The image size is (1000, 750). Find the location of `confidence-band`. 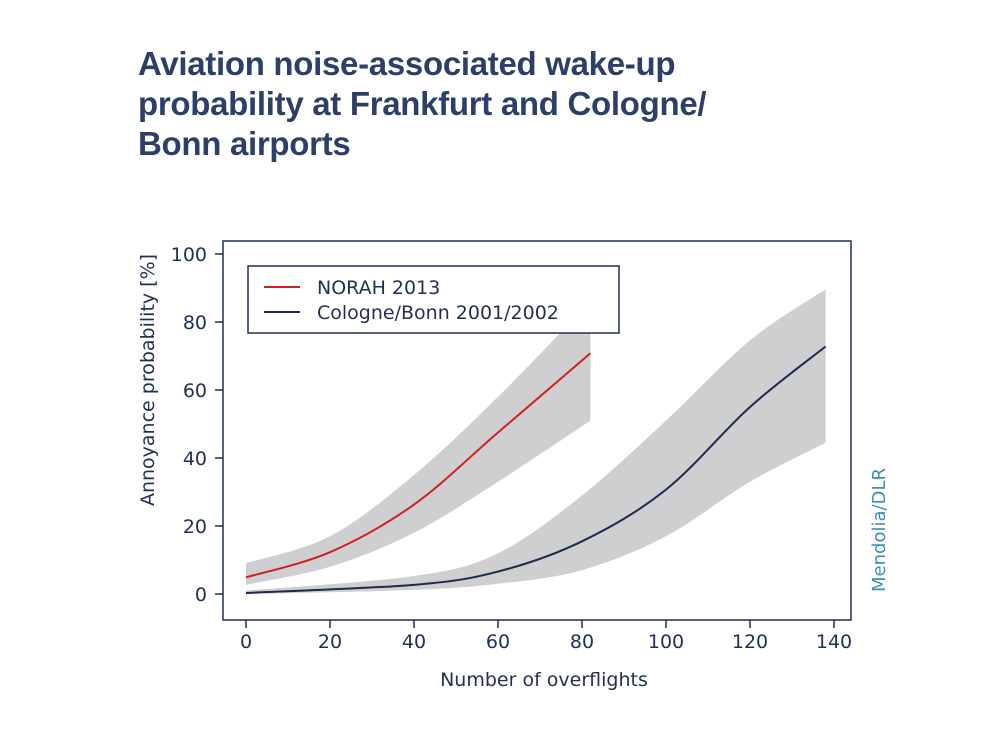

confidence-band is located at coordinates (418, 443).